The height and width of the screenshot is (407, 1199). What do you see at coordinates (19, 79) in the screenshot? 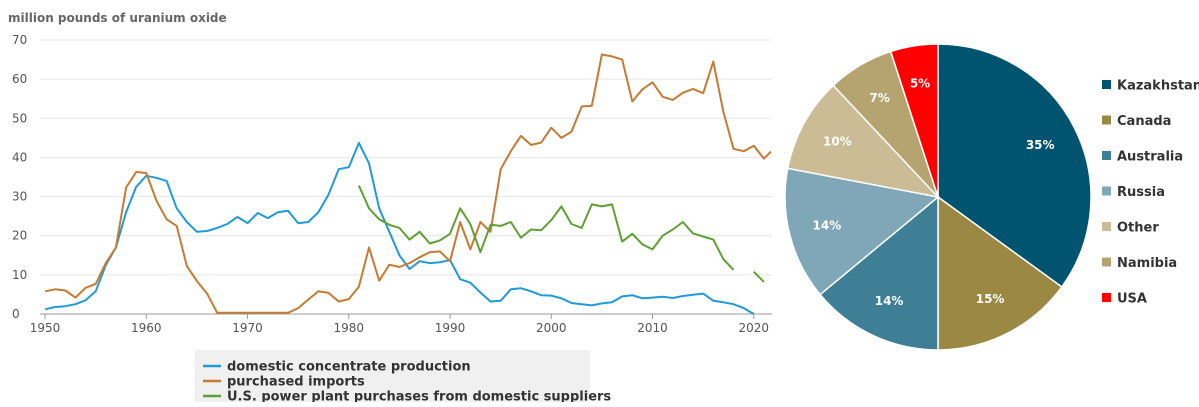
I see `y-tick-label: 60` at bounding box center [19, 79].